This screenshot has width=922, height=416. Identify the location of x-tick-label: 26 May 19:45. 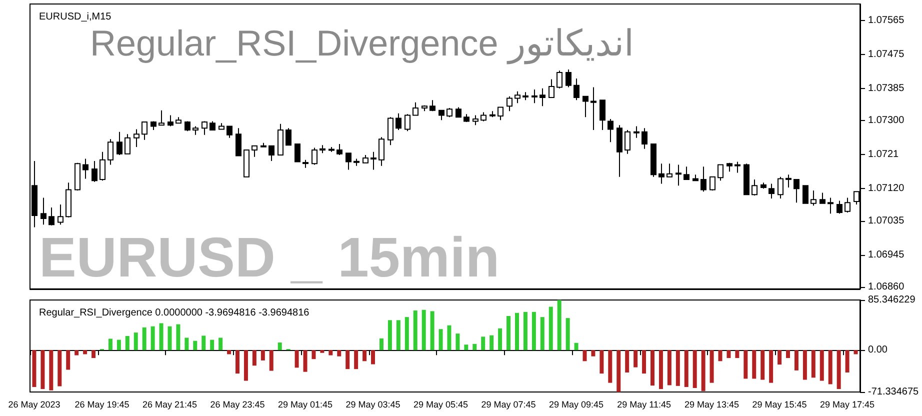
(102, 405).